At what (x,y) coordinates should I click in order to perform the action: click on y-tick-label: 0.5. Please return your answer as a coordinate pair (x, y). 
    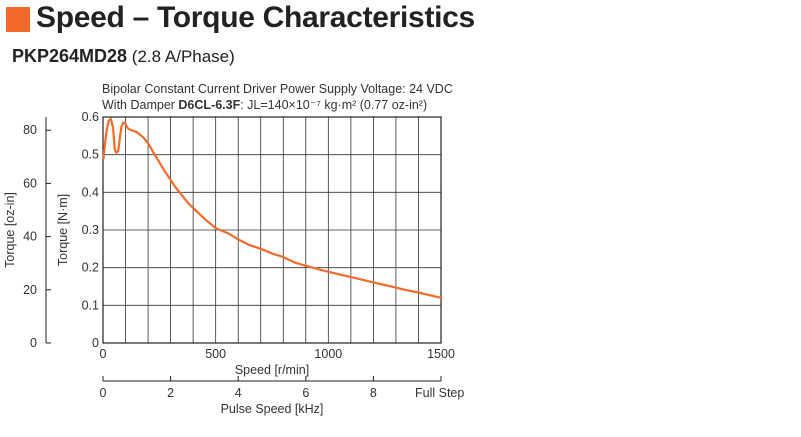
    Looking at the image, I should click on (90, 155).